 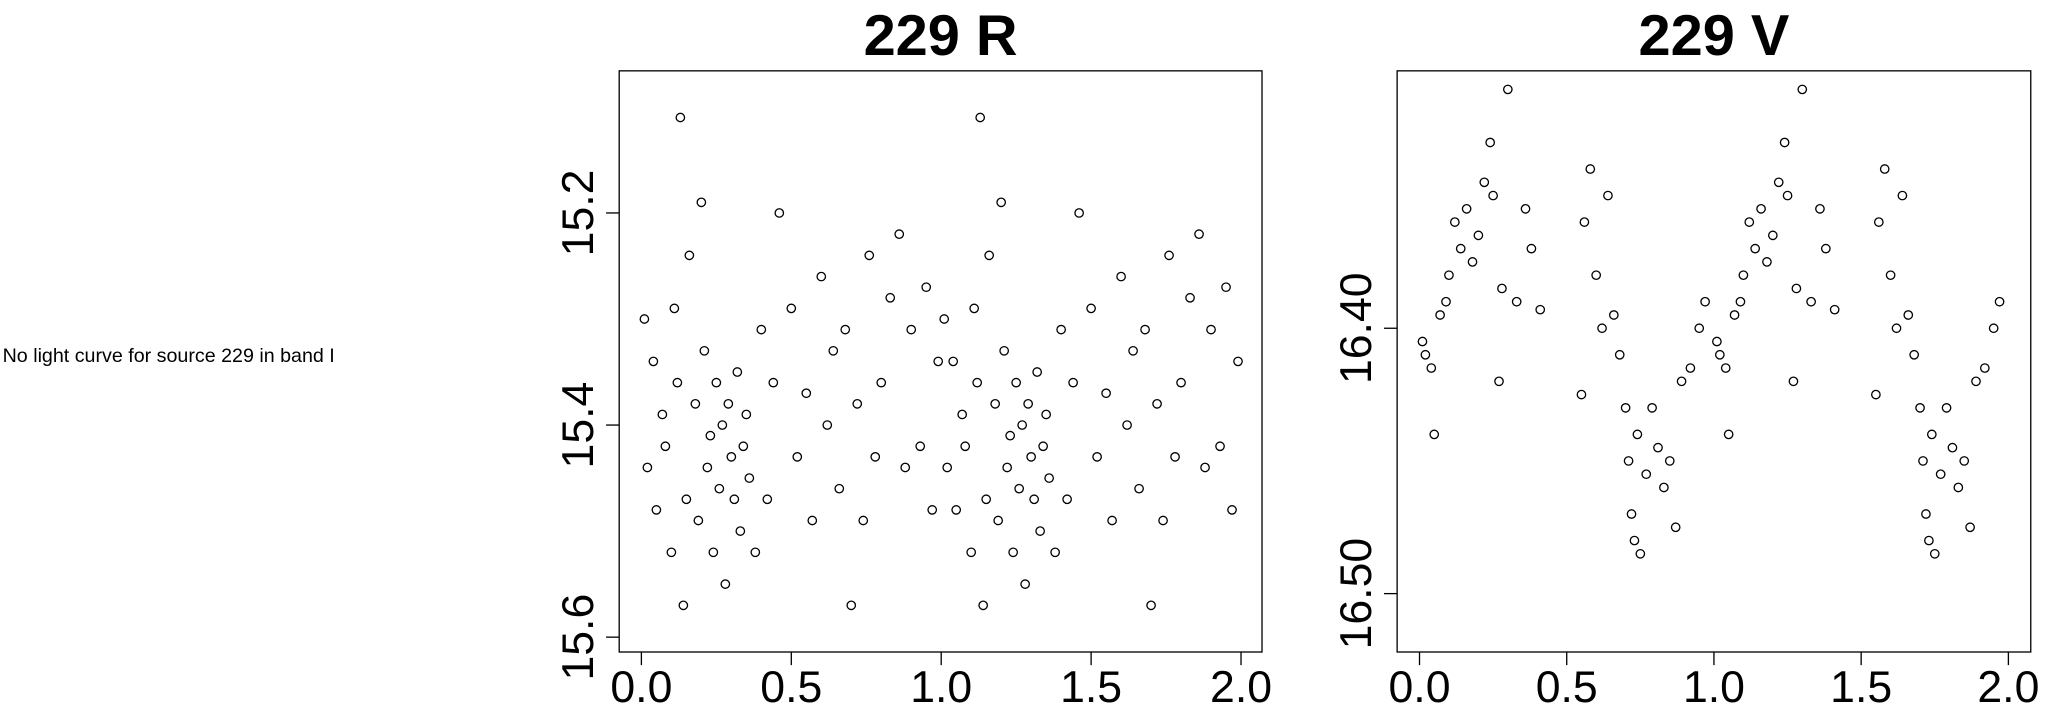 I want to click on chart-title: 229 R, so click(x=941, y=36).